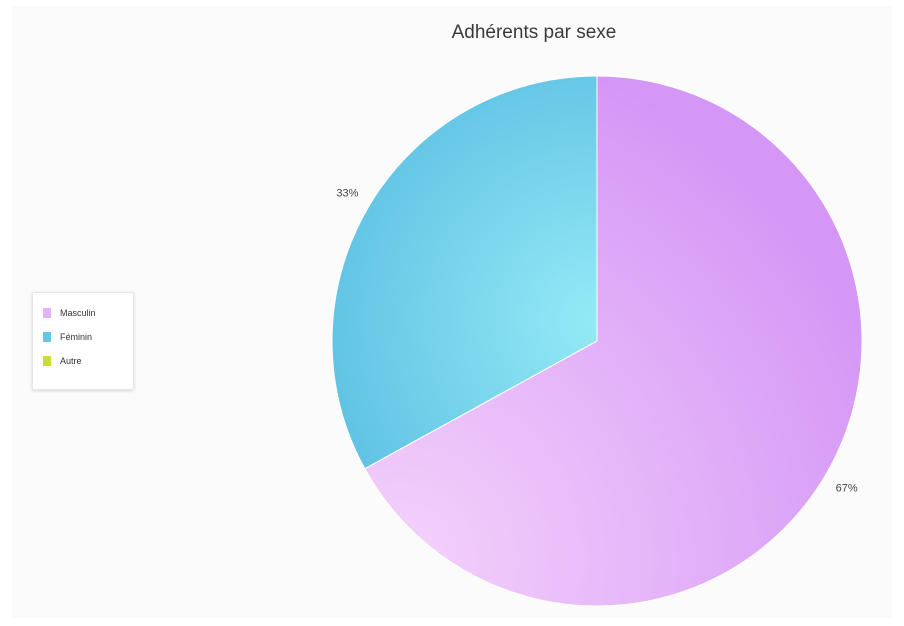 Image resolution: width=904 pixels, height=626 pixels. What do you see at coordinates (47, 337) in the screenshot?
I see `legend-swatch-feminin` at bounding box center [47, 337].